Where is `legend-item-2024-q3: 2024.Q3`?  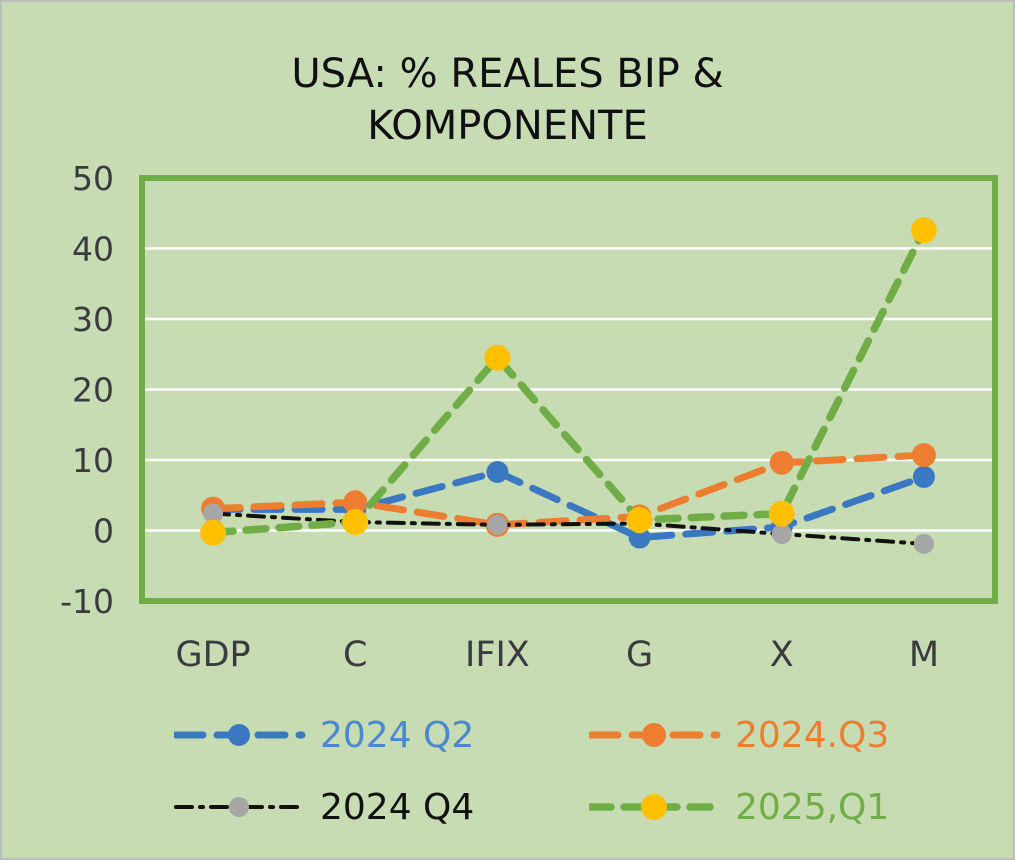 legend-item-2024-q3: 2024.Q3 is located at coordinates (776, 735).